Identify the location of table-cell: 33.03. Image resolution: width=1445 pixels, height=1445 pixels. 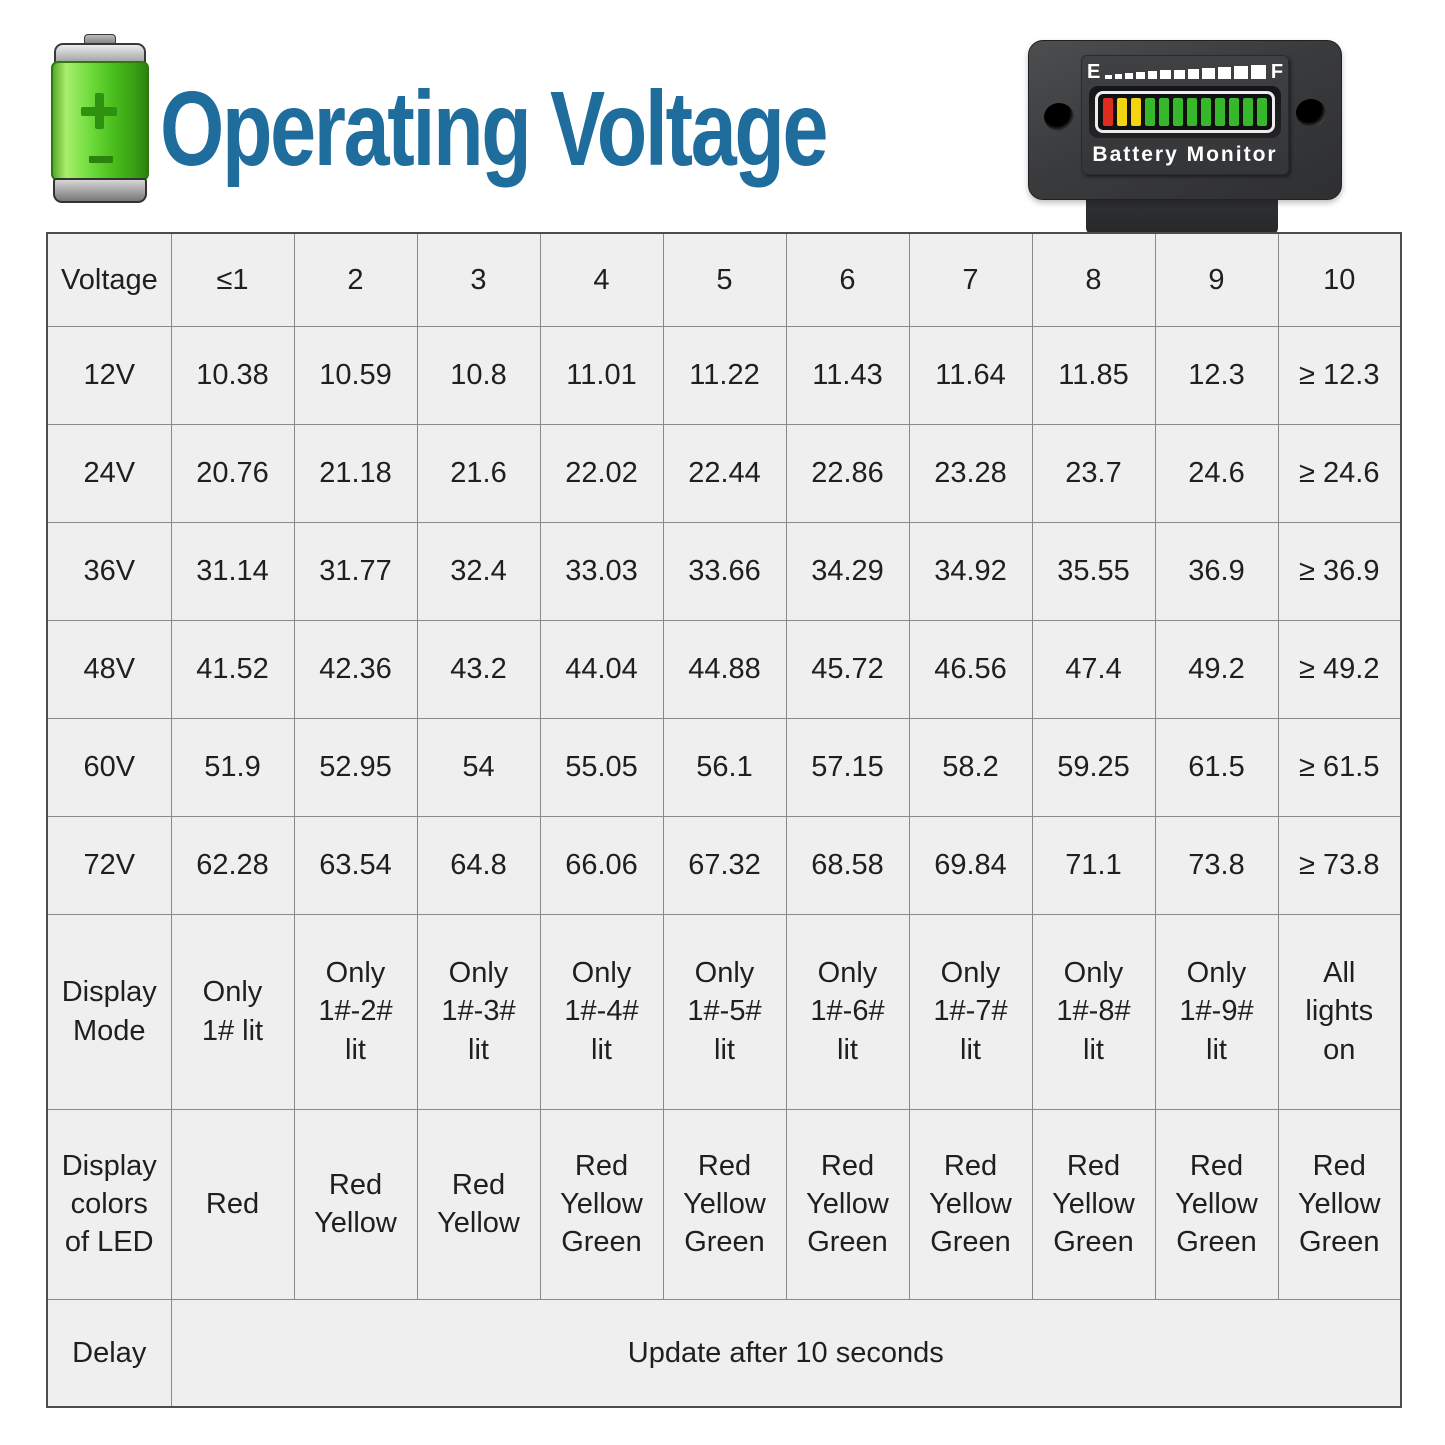
(601, 571).